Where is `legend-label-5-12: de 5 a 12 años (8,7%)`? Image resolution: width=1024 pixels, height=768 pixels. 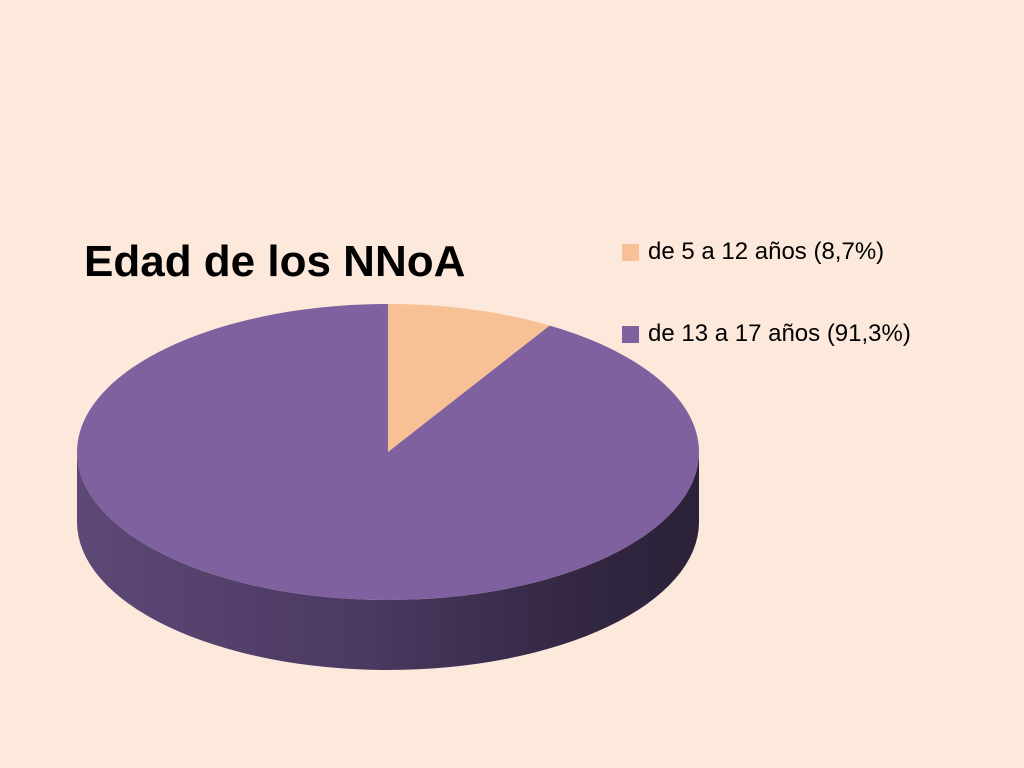 legend-label-5-12: de 5 a 12 años (8,7%) is located at coordinates (766, 251).